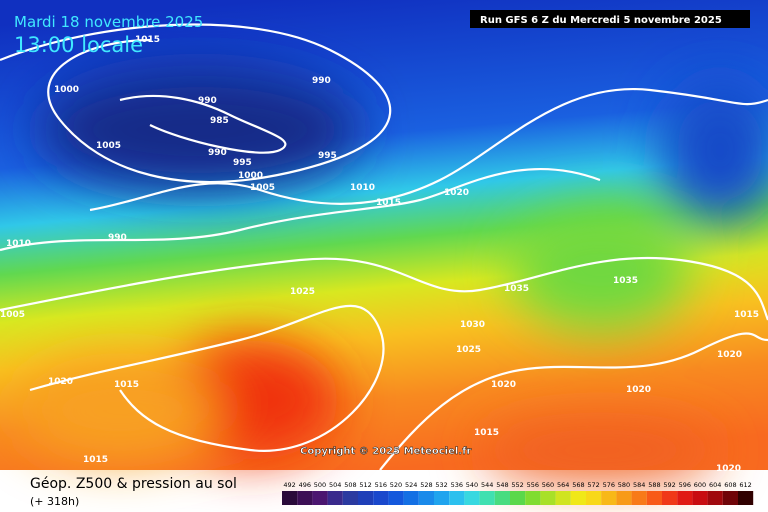  Describe the element at coordinates (715, 485) in the screenshot. I see `legend-value: 604` at that location.